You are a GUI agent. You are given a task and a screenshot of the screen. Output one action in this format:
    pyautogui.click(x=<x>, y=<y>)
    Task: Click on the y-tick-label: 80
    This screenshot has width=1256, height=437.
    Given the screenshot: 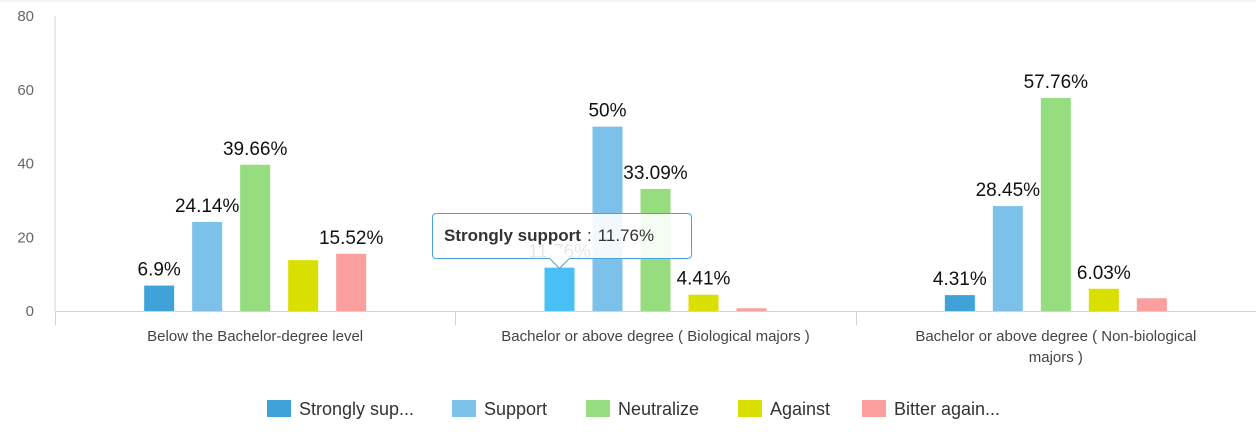 What is the action you would take?
    pyautogui.click(x=25, y=16)
    